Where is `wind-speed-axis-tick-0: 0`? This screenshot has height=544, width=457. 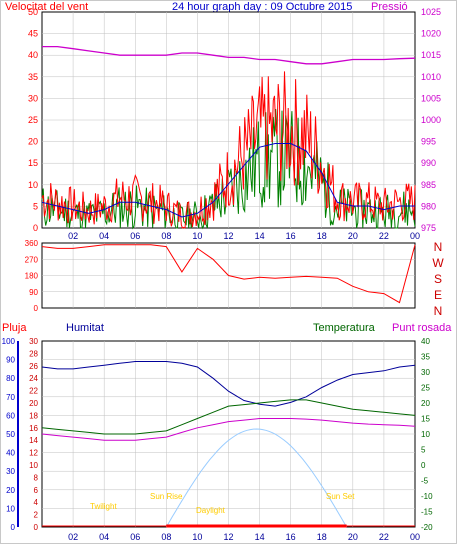 wind-speed-axis-tick-0: 0 is located at coordinates (35, 228).